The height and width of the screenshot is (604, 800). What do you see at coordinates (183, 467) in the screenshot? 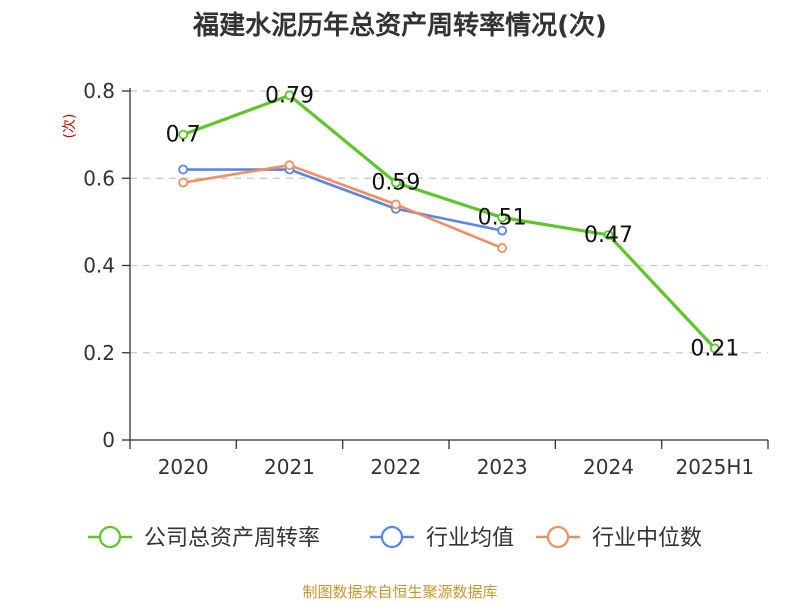
I see `x-tick-label: 2020` at bounding box center [183, 467].